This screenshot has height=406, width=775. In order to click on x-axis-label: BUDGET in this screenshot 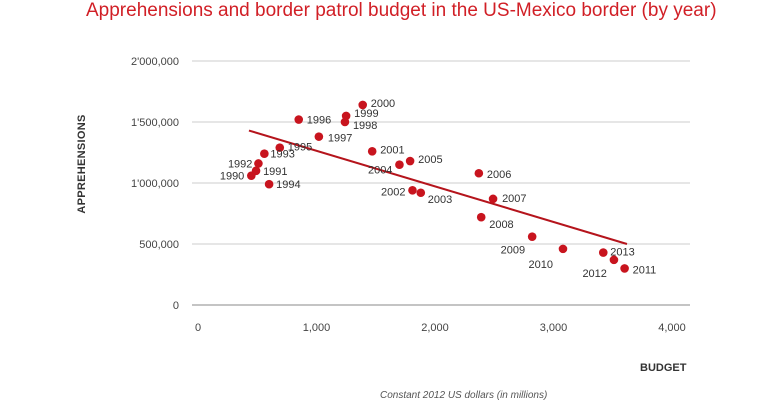, I will do `click(663, 368)`.